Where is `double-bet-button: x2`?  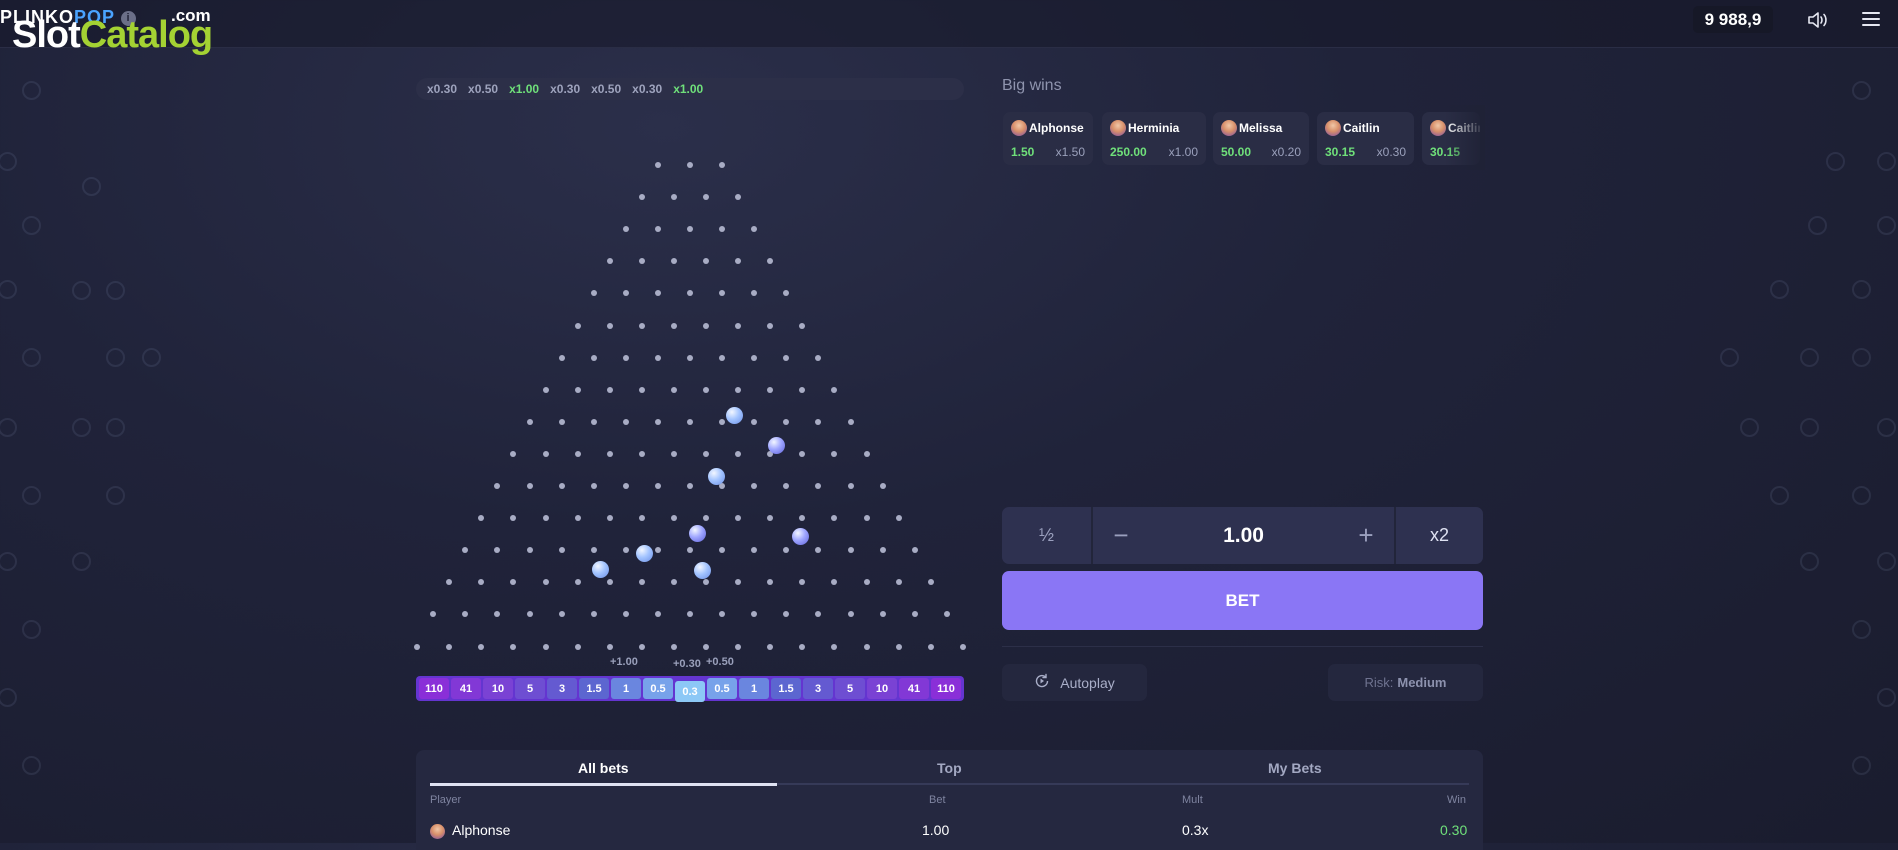 double-bet-button: x2 is located at coordinates (1438, 535).